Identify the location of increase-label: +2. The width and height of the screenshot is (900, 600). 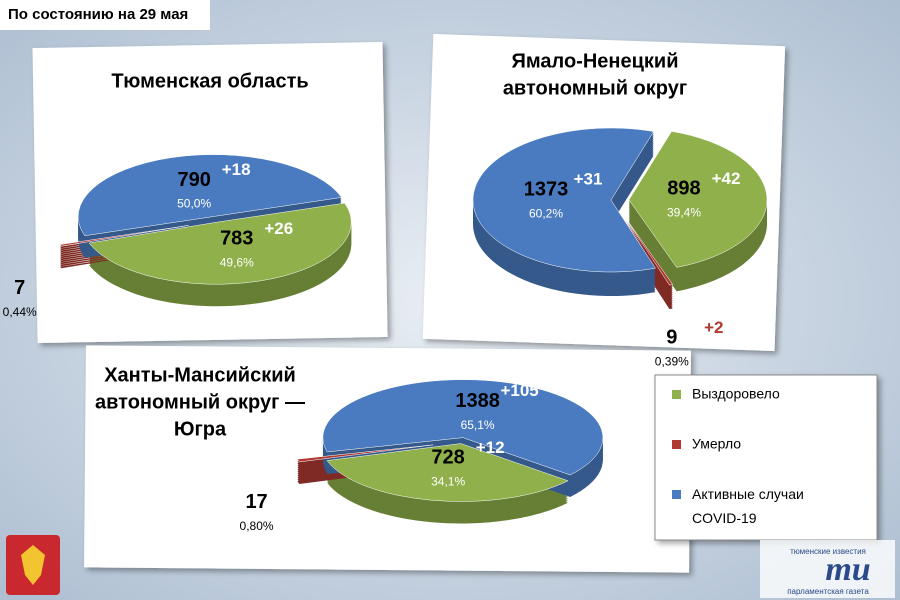
(713, 327).